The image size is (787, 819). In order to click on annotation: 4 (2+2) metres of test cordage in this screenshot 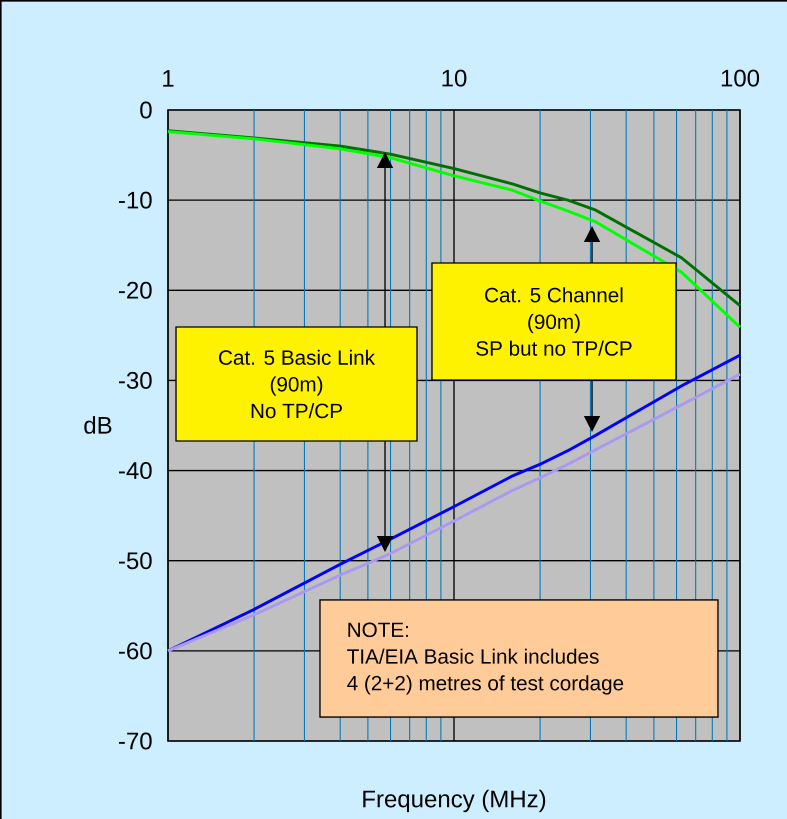, I will do `click(485, 685)`.